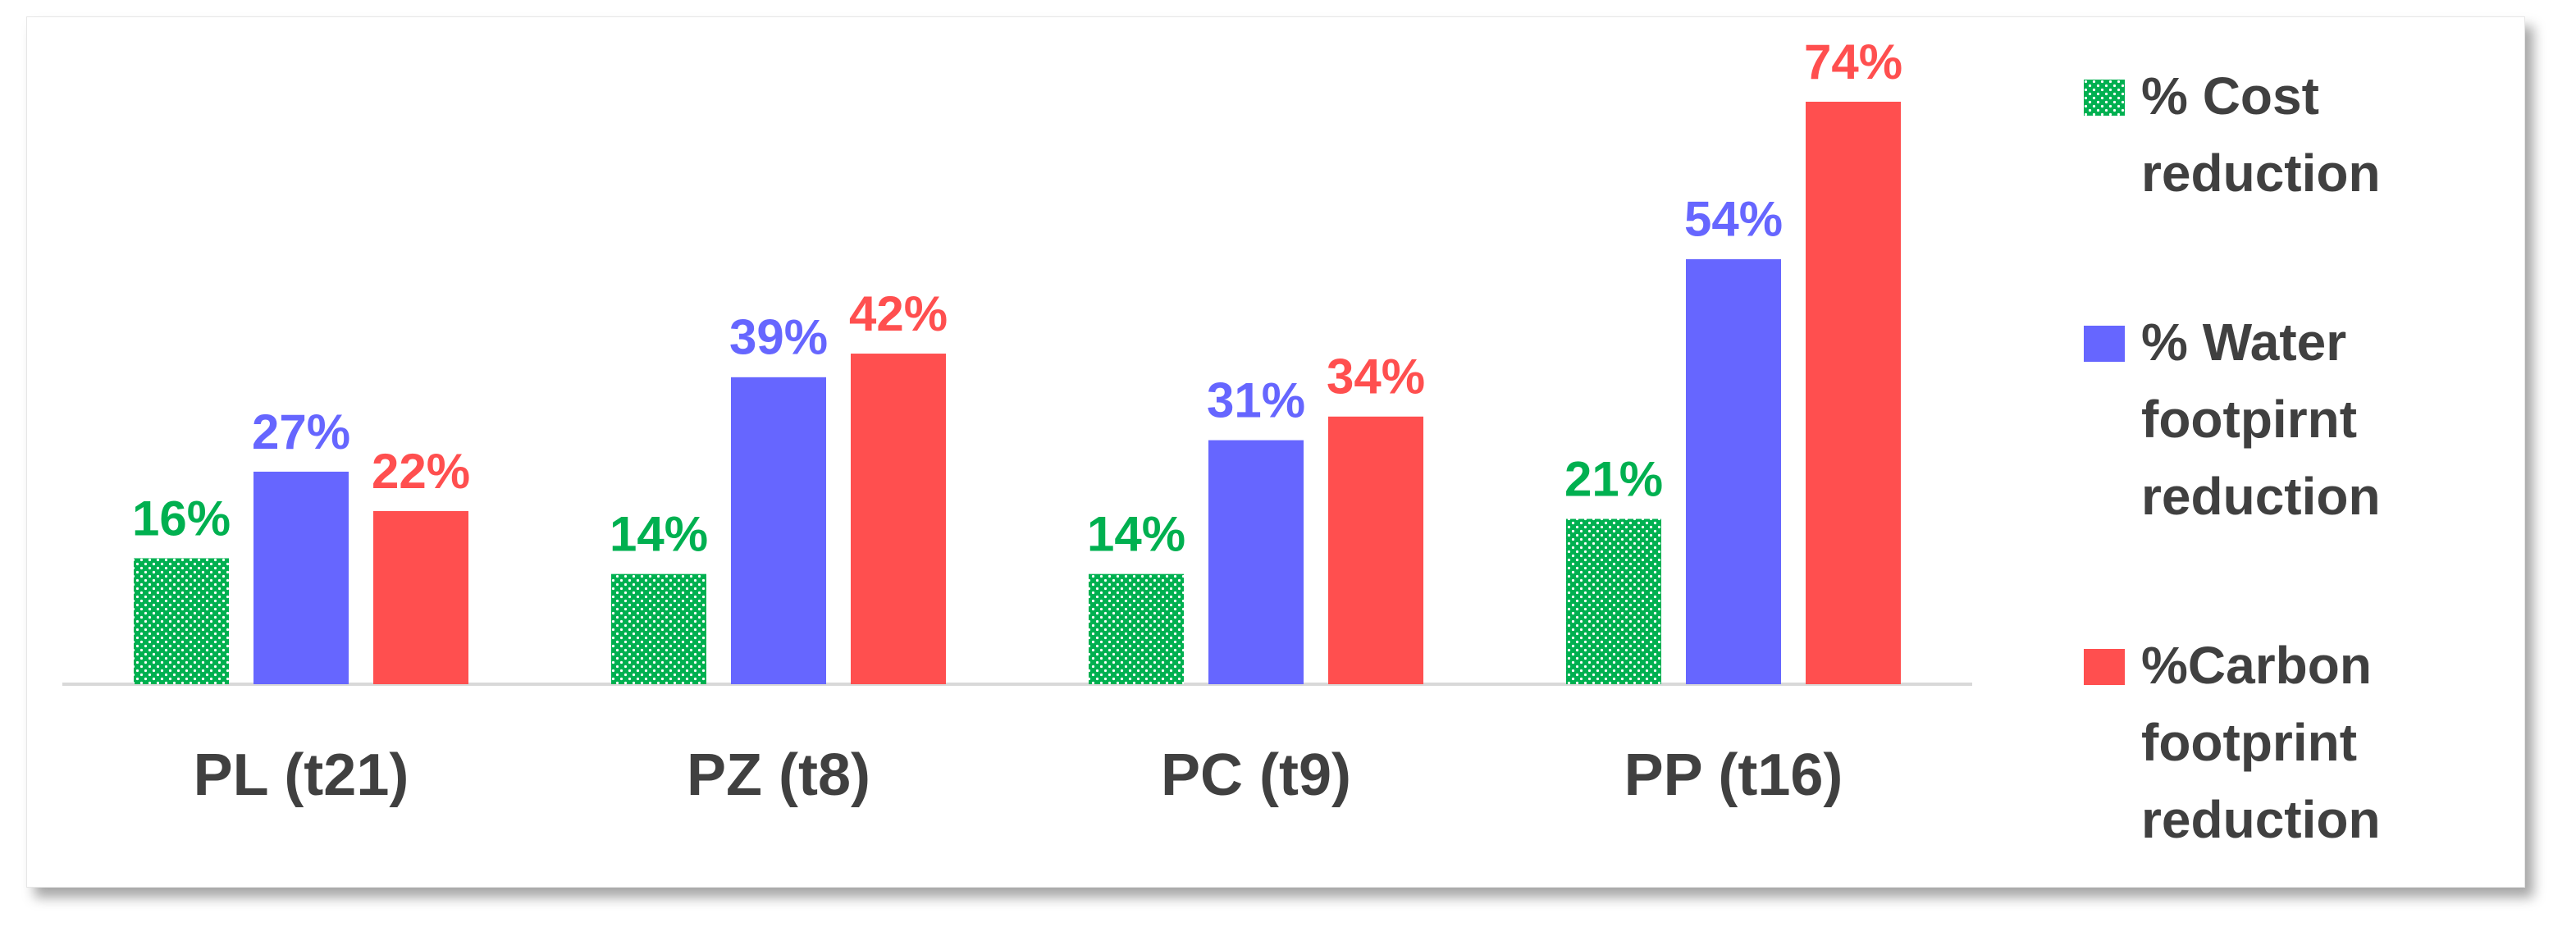 This screenshot has height=950, width=2576. Describe the element at coordinates (301, 431) in the screenshot. I see `data-label: 27%` at that location.